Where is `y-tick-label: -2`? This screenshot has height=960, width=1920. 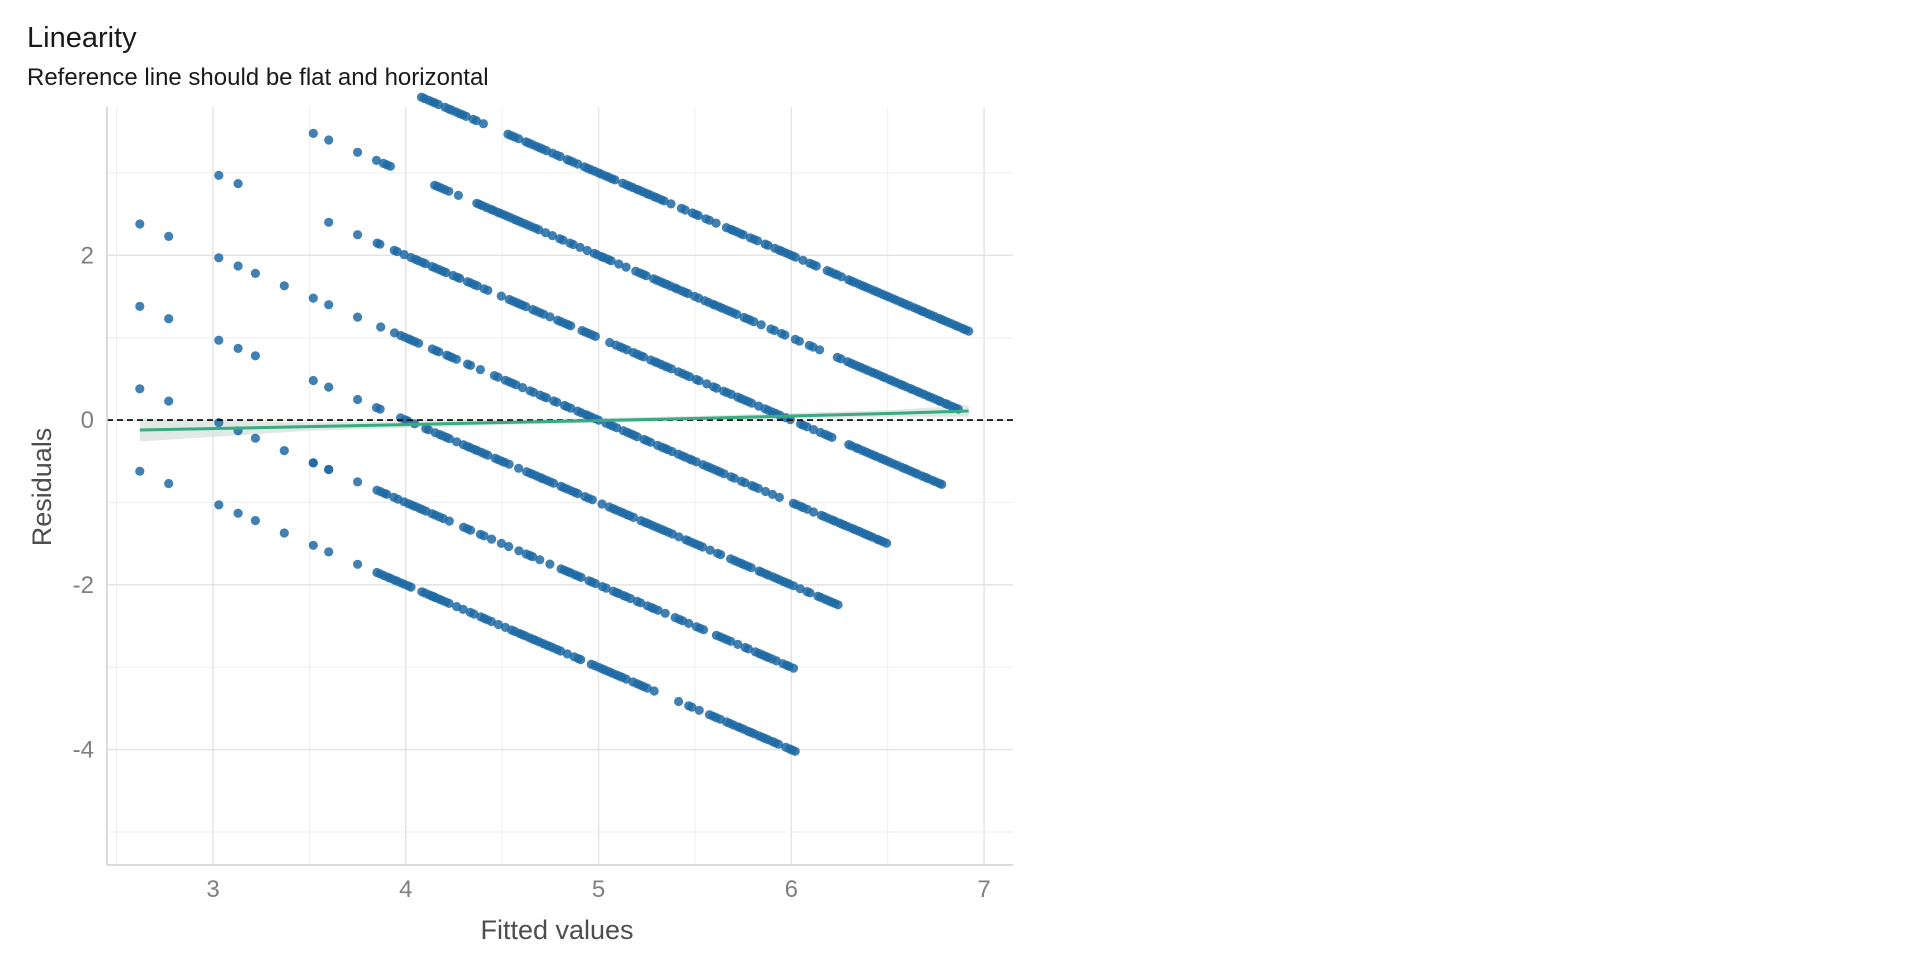
y-tick-label: -2 is located at coordinates (83, 585).